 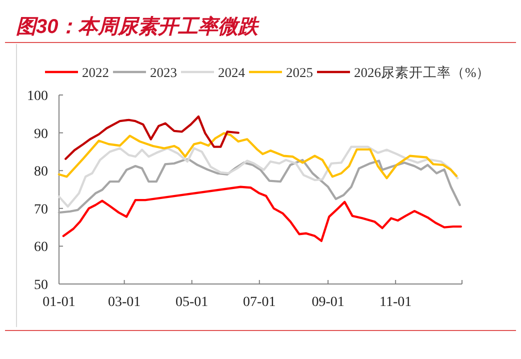 I want to click on x-tick-label: 11-01, so click(x=395, y=302).